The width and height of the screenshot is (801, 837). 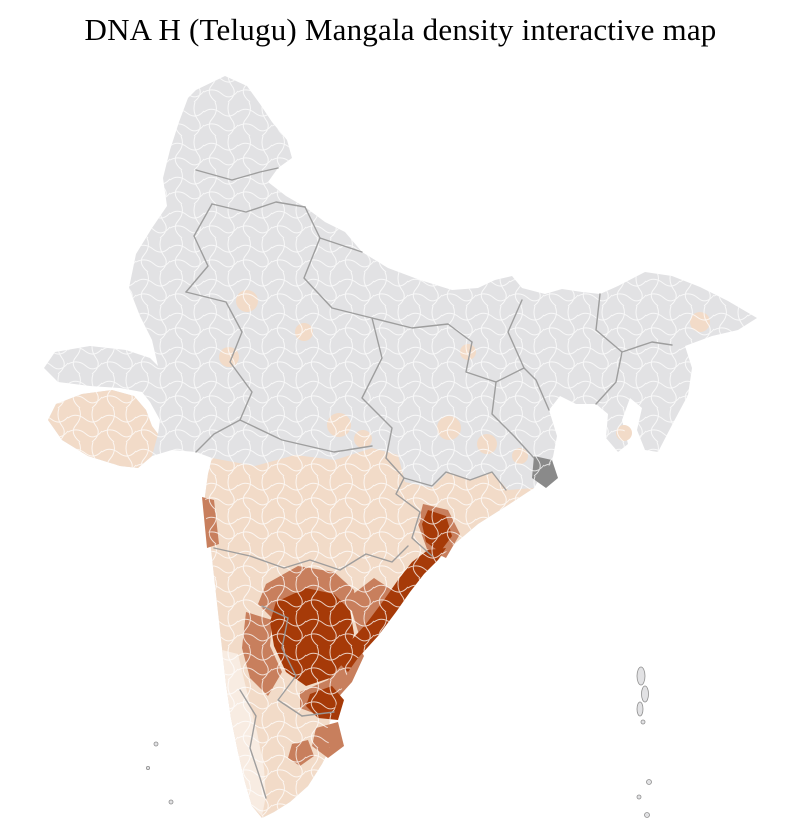 I want to click on region-saurashtra-low, so click(x=103, y=429).